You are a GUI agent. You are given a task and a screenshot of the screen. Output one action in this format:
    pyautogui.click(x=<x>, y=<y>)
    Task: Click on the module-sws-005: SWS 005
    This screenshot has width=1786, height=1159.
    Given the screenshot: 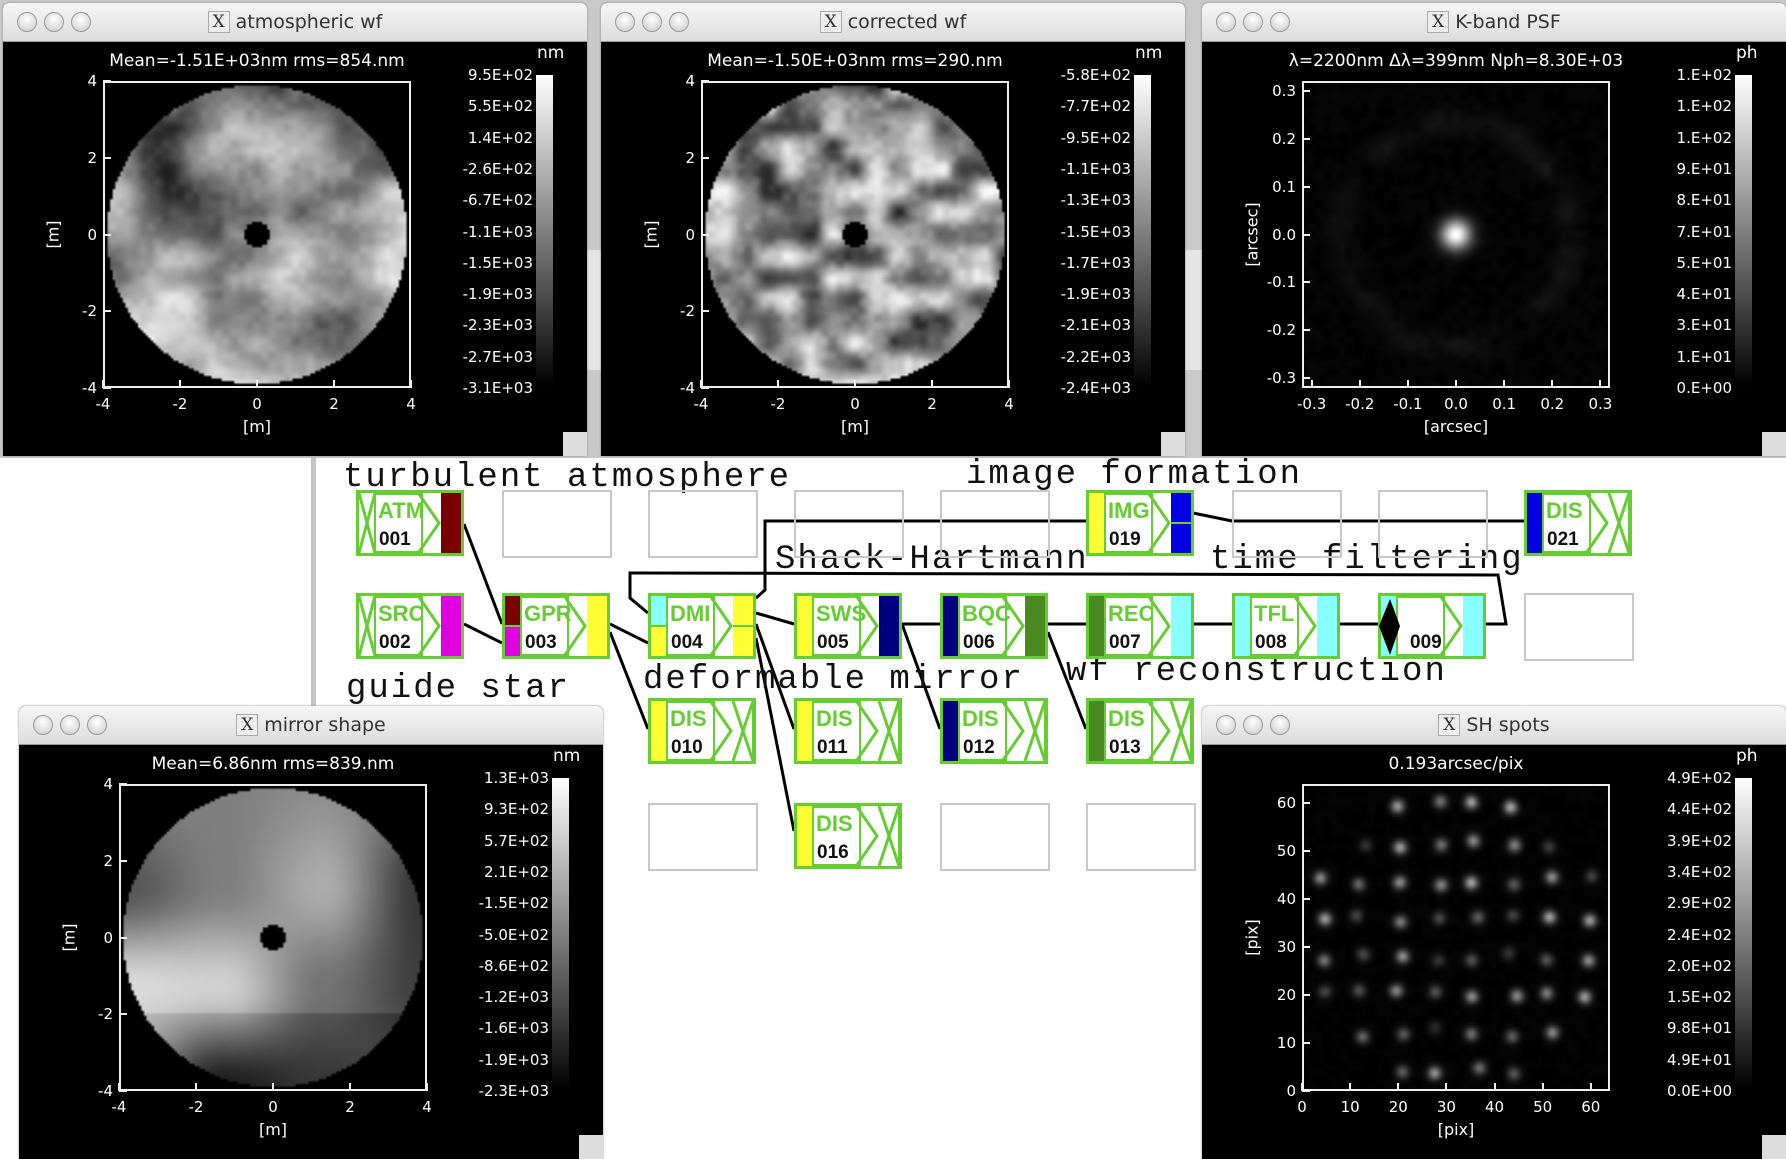 What is the action you would take?
    pyautogui.click(x=848, y=626)
    